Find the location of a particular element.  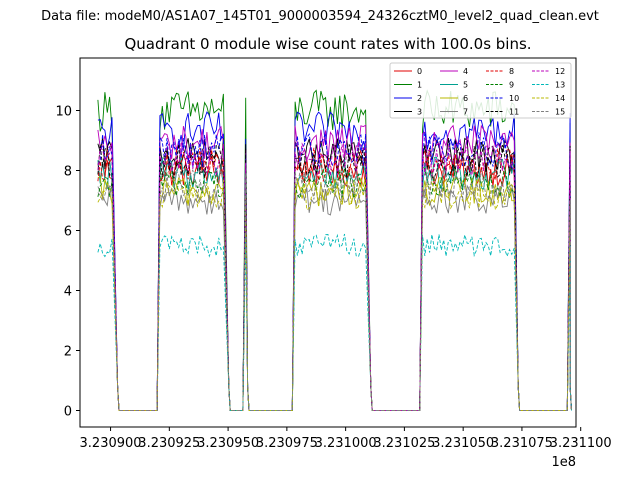

legend-label: 0 is located at coordinates (419, 71).